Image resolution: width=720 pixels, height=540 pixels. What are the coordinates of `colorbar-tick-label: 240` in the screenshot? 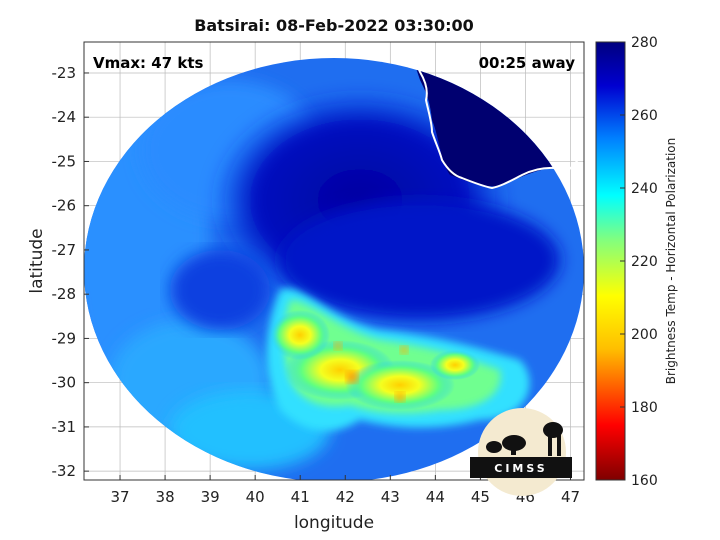 It's located at (644, 189).